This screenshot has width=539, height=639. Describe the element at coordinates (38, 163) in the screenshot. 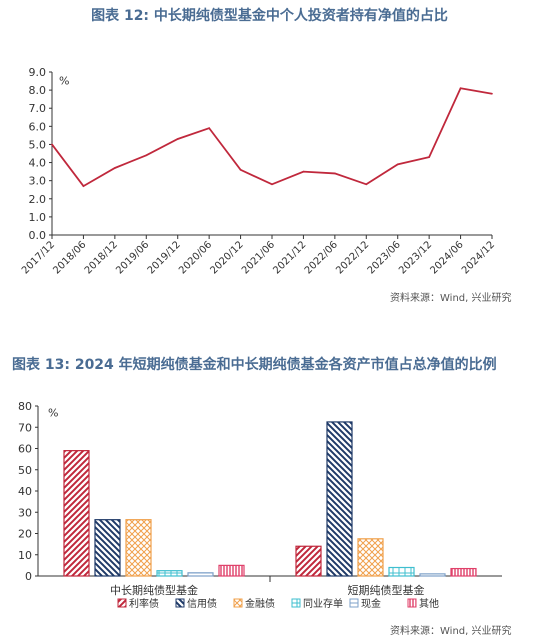

I see `y-tick-label: 4.0` at that location.